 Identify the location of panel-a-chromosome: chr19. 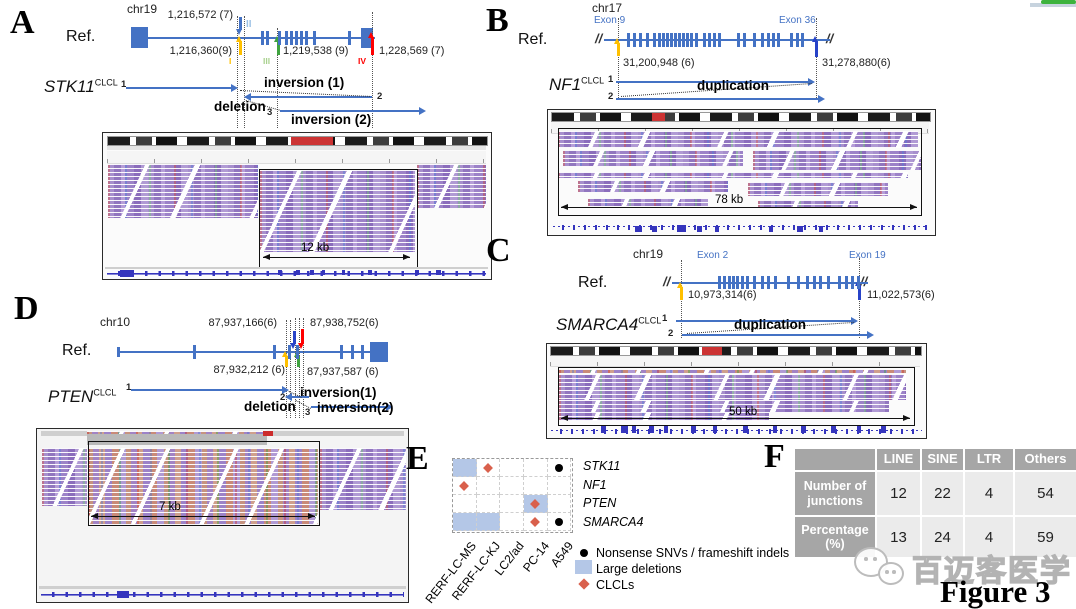
(142, 9).